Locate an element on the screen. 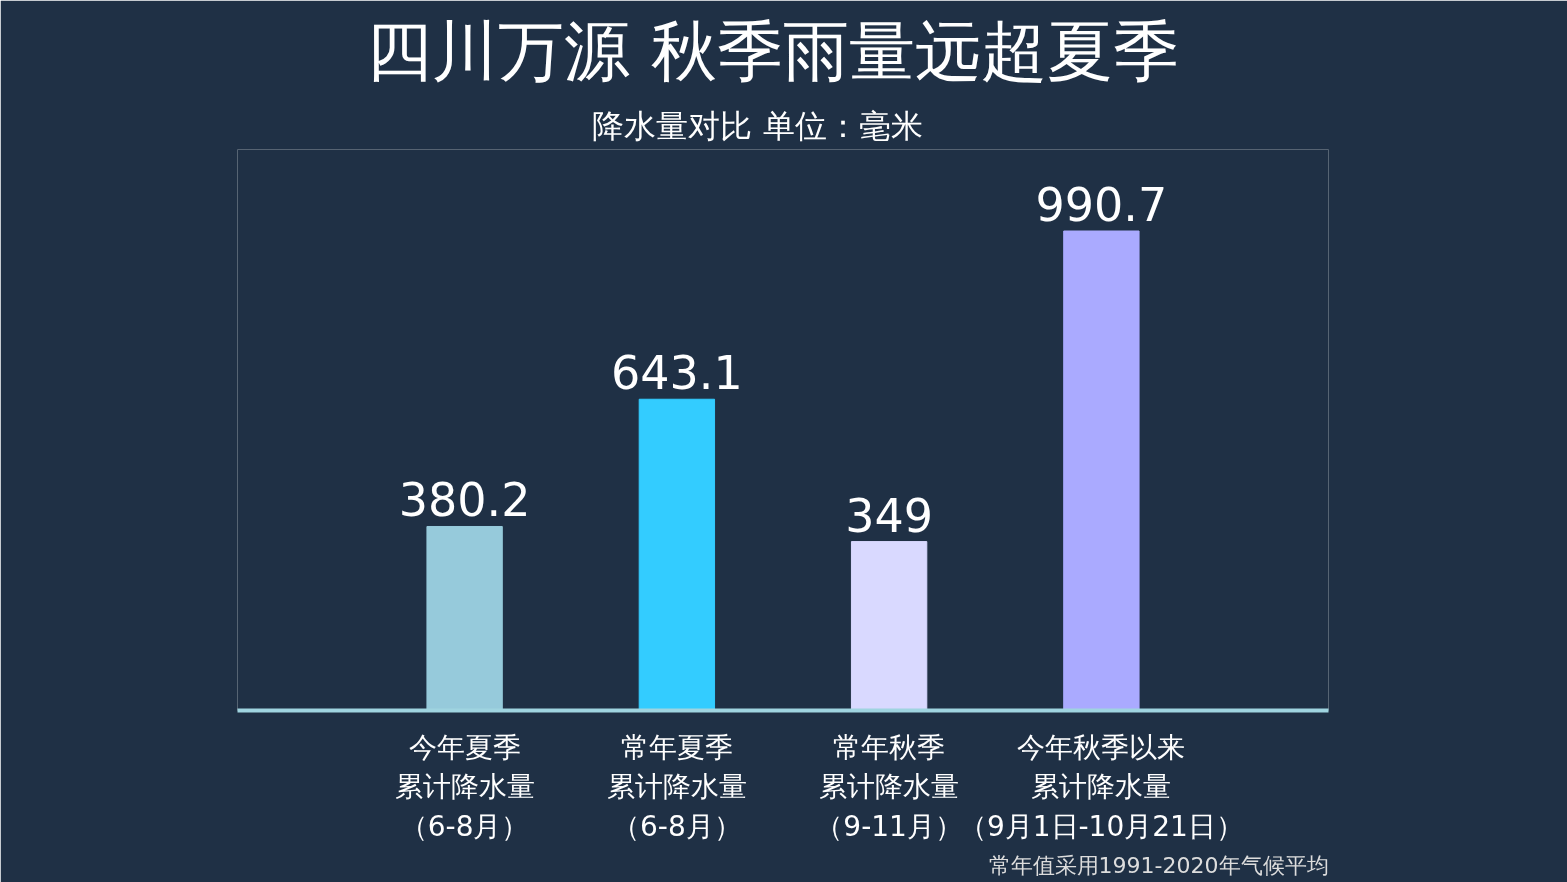  x-tick-label: 今年夏季累计降水量（6-8月） is located at coordinates (464, 786).